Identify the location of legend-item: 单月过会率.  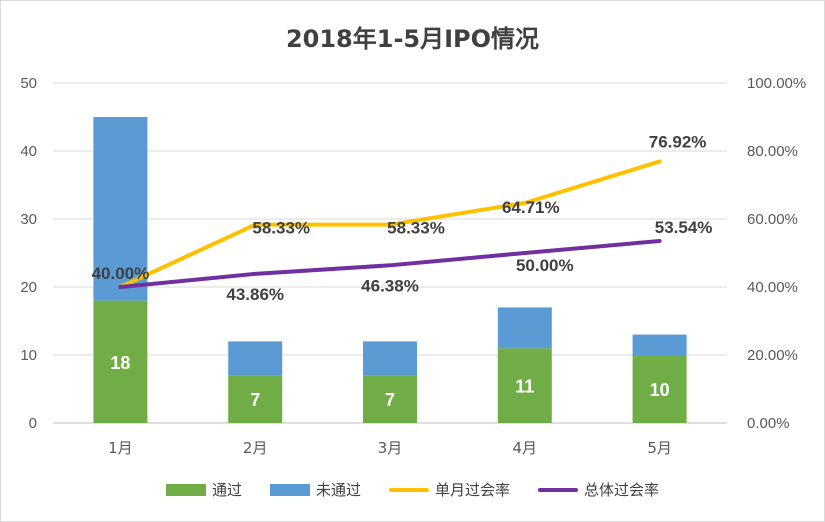
(449, 489).